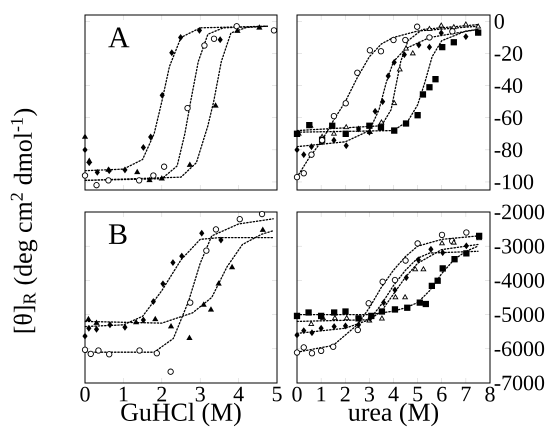 The image size is (555, 441). What do you see at coordinates (519, 280) in the screenshot?
I see `y-tick-label: -4000` at bounding box center [519, 280].